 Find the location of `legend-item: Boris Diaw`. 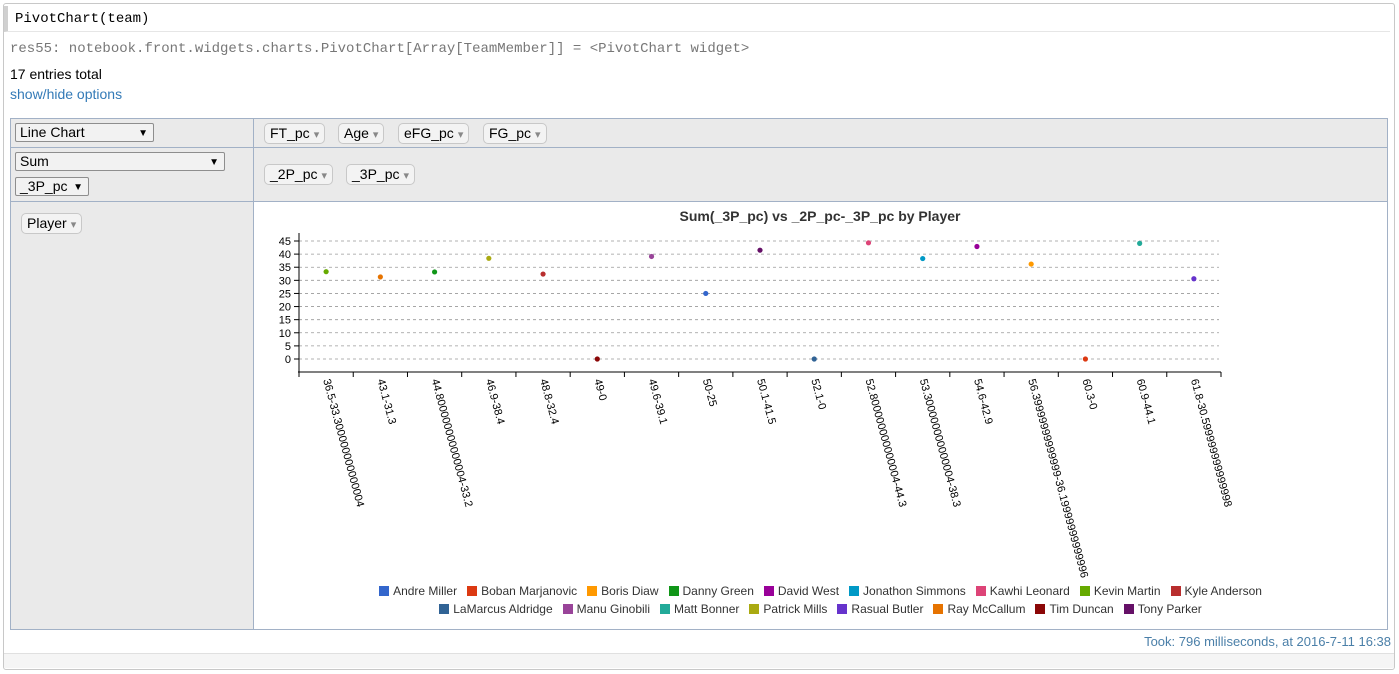

legend-item: Boris Diaw is located at coordinates (623, 591).